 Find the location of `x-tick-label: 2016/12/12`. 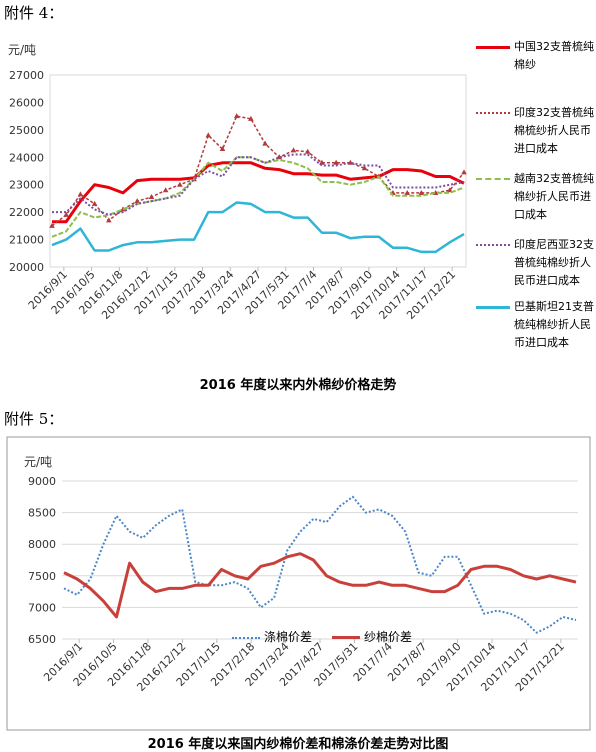

x-tick-label: 2016/12/12 is located at coordinates (161, 667).